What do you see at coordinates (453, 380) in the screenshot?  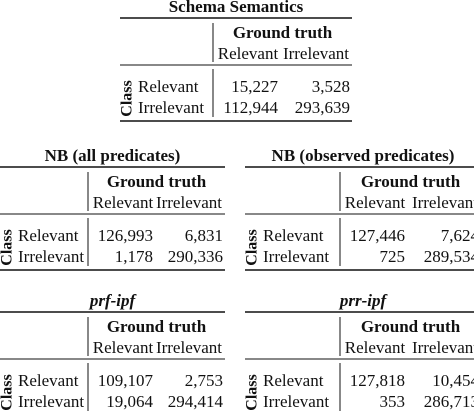 I see `cell: 10,454` at bounding box center [453, 380].